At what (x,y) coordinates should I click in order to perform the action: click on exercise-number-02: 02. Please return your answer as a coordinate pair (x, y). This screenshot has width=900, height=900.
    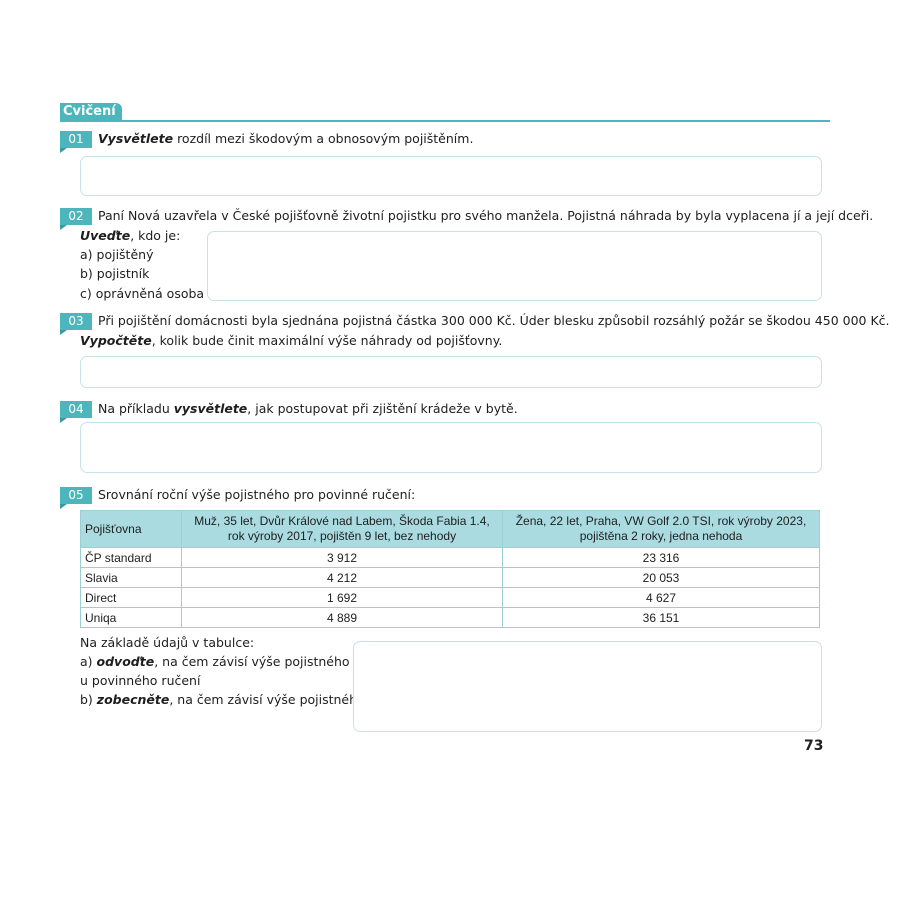
    Looking at the image, I should click on (76, 219).